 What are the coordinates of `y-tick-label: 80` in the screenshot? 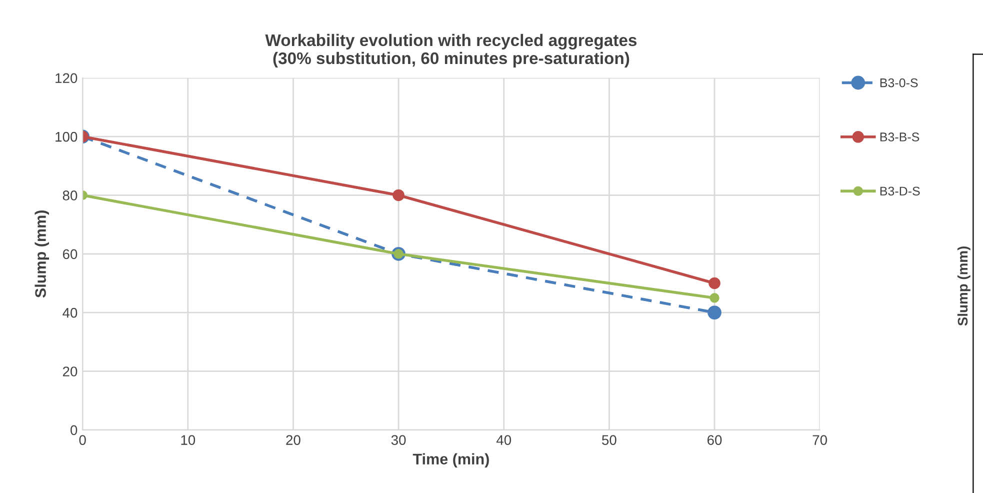 It's located at (70, 195).